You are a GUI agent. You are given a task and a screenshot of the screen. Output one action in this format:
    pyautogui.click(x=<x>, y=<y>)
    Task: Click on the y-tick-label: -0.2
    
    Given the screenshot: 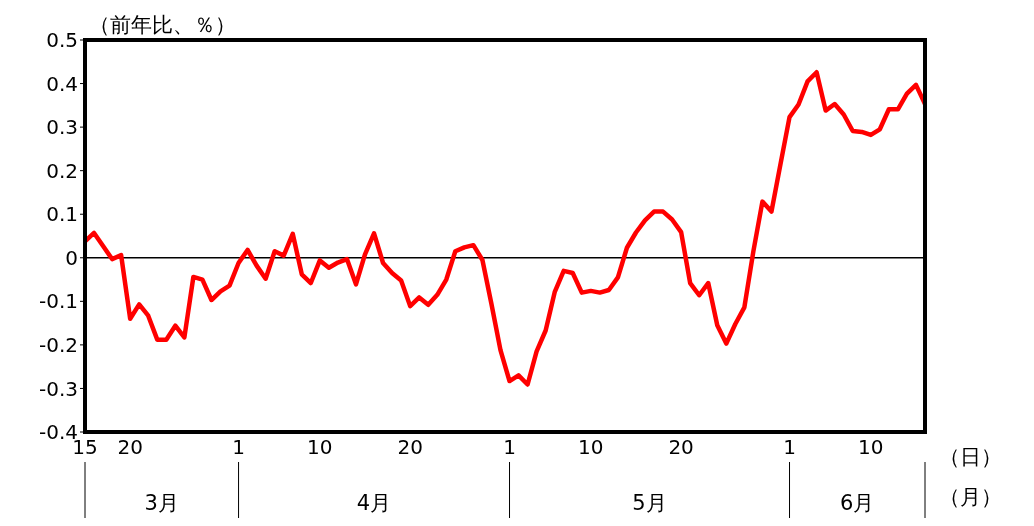 What is the action you would take?
    pyautogui.click(x=58, y=344)
    